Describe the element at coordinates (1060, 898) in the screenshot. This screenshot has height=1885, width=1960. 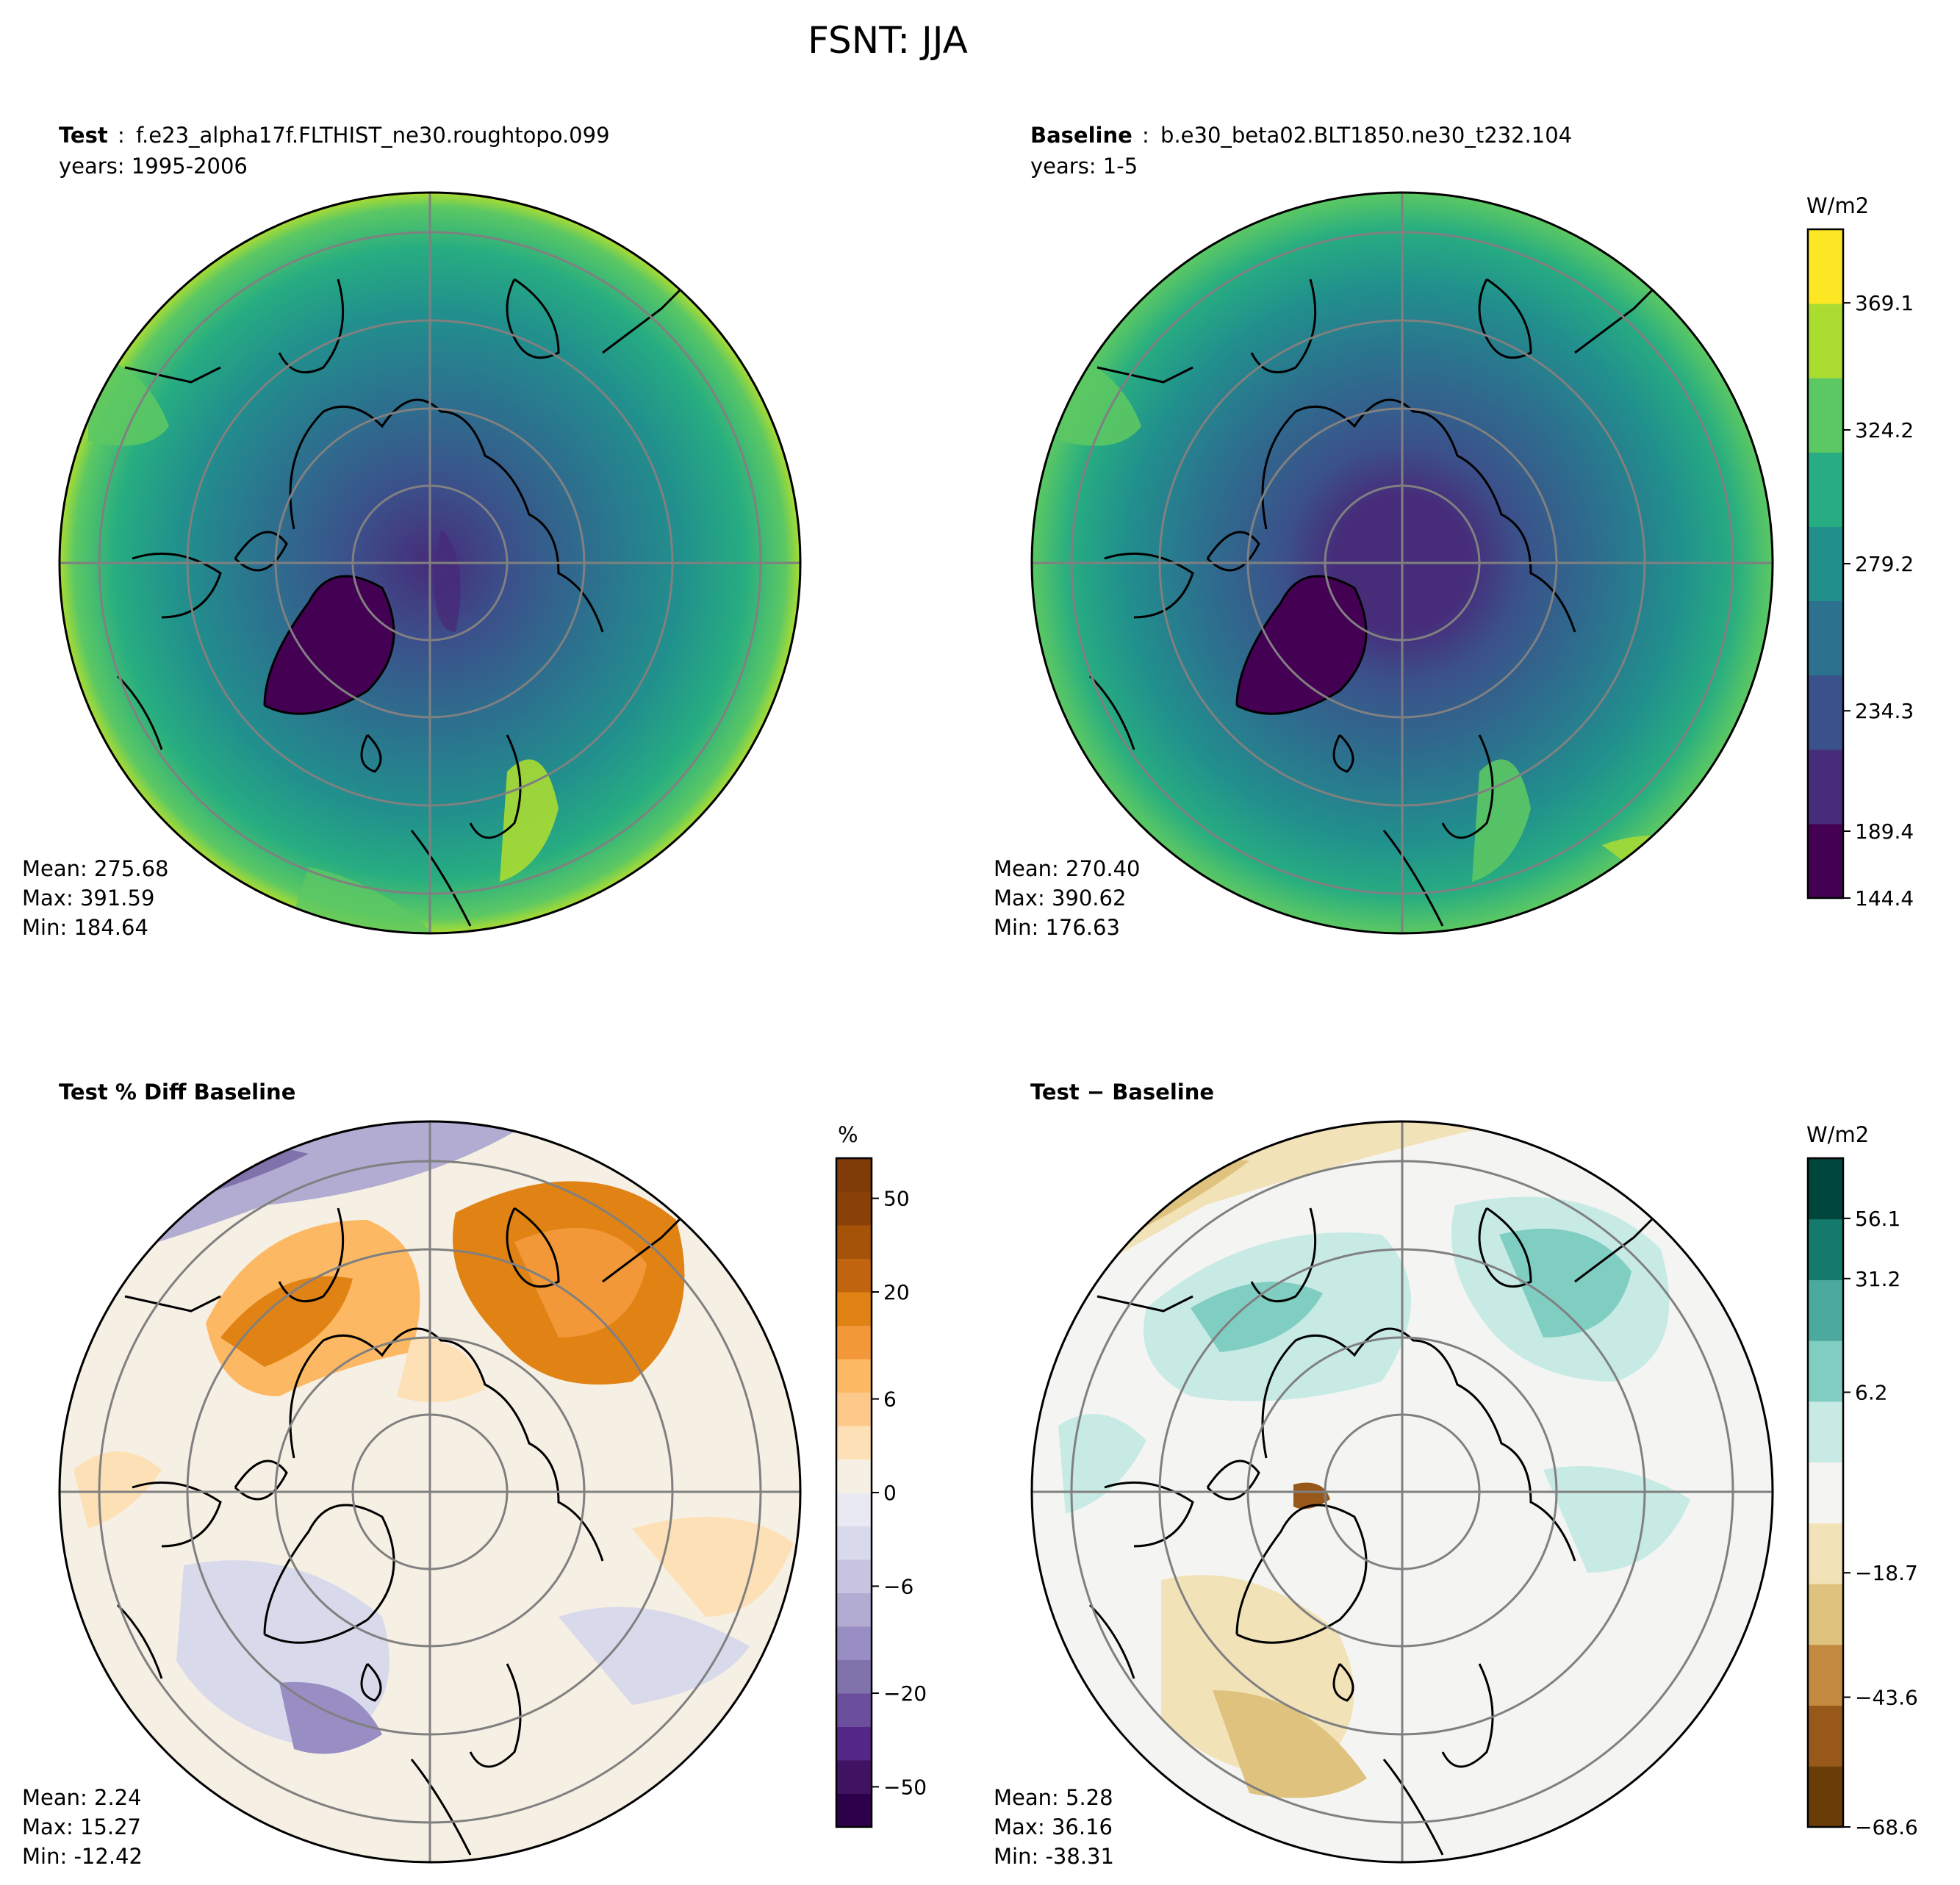
I see `panel-baseline-max: Max: 390.62` at that location.